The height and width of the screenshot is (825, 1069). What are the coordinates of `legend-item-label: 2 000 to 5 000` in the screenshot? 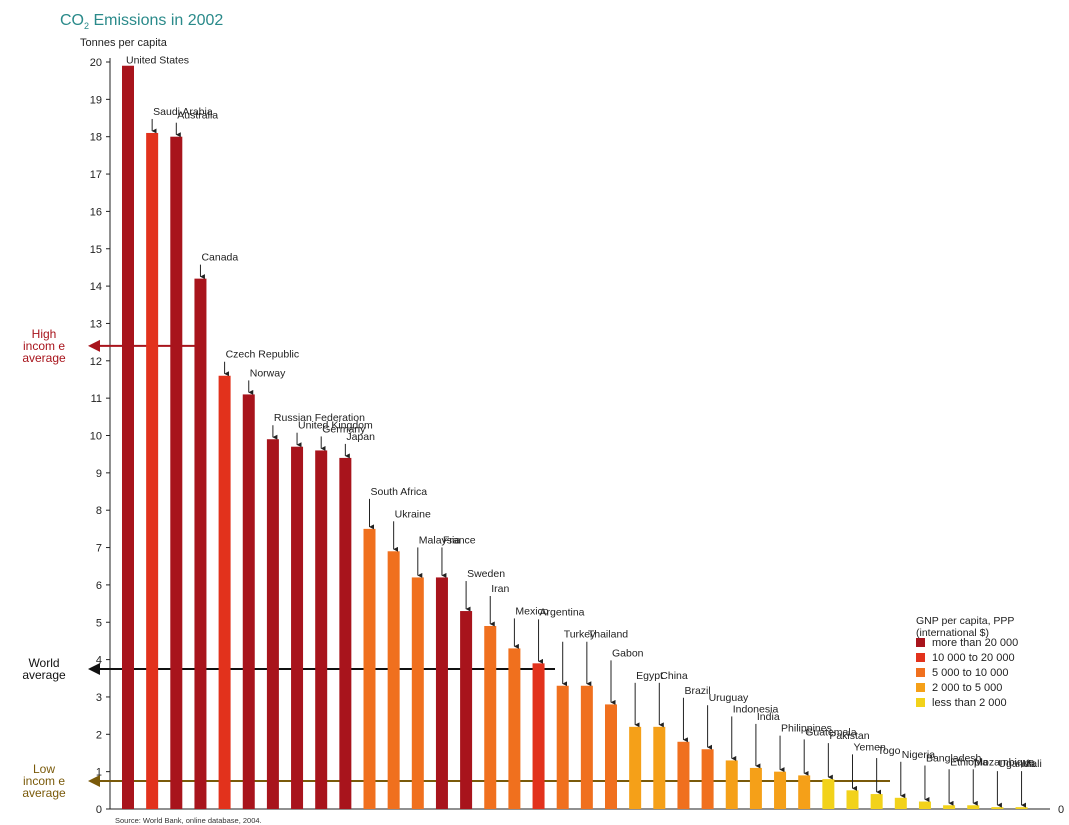 It's located at (967, 688).